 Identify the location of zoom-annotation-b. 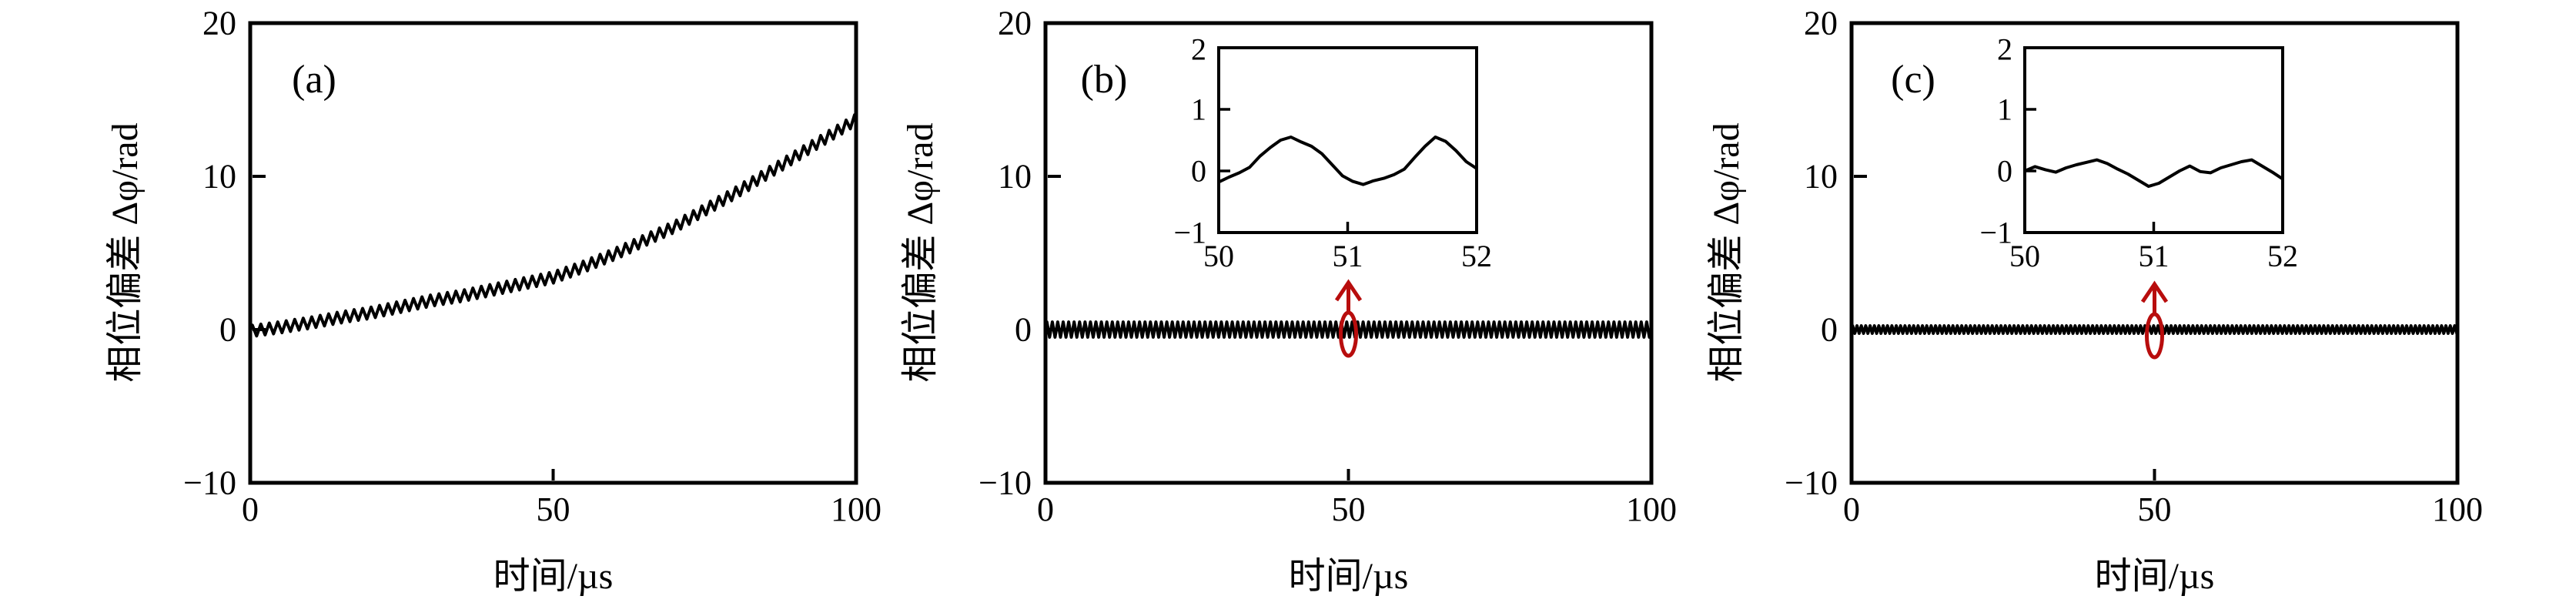
(1349, 318).